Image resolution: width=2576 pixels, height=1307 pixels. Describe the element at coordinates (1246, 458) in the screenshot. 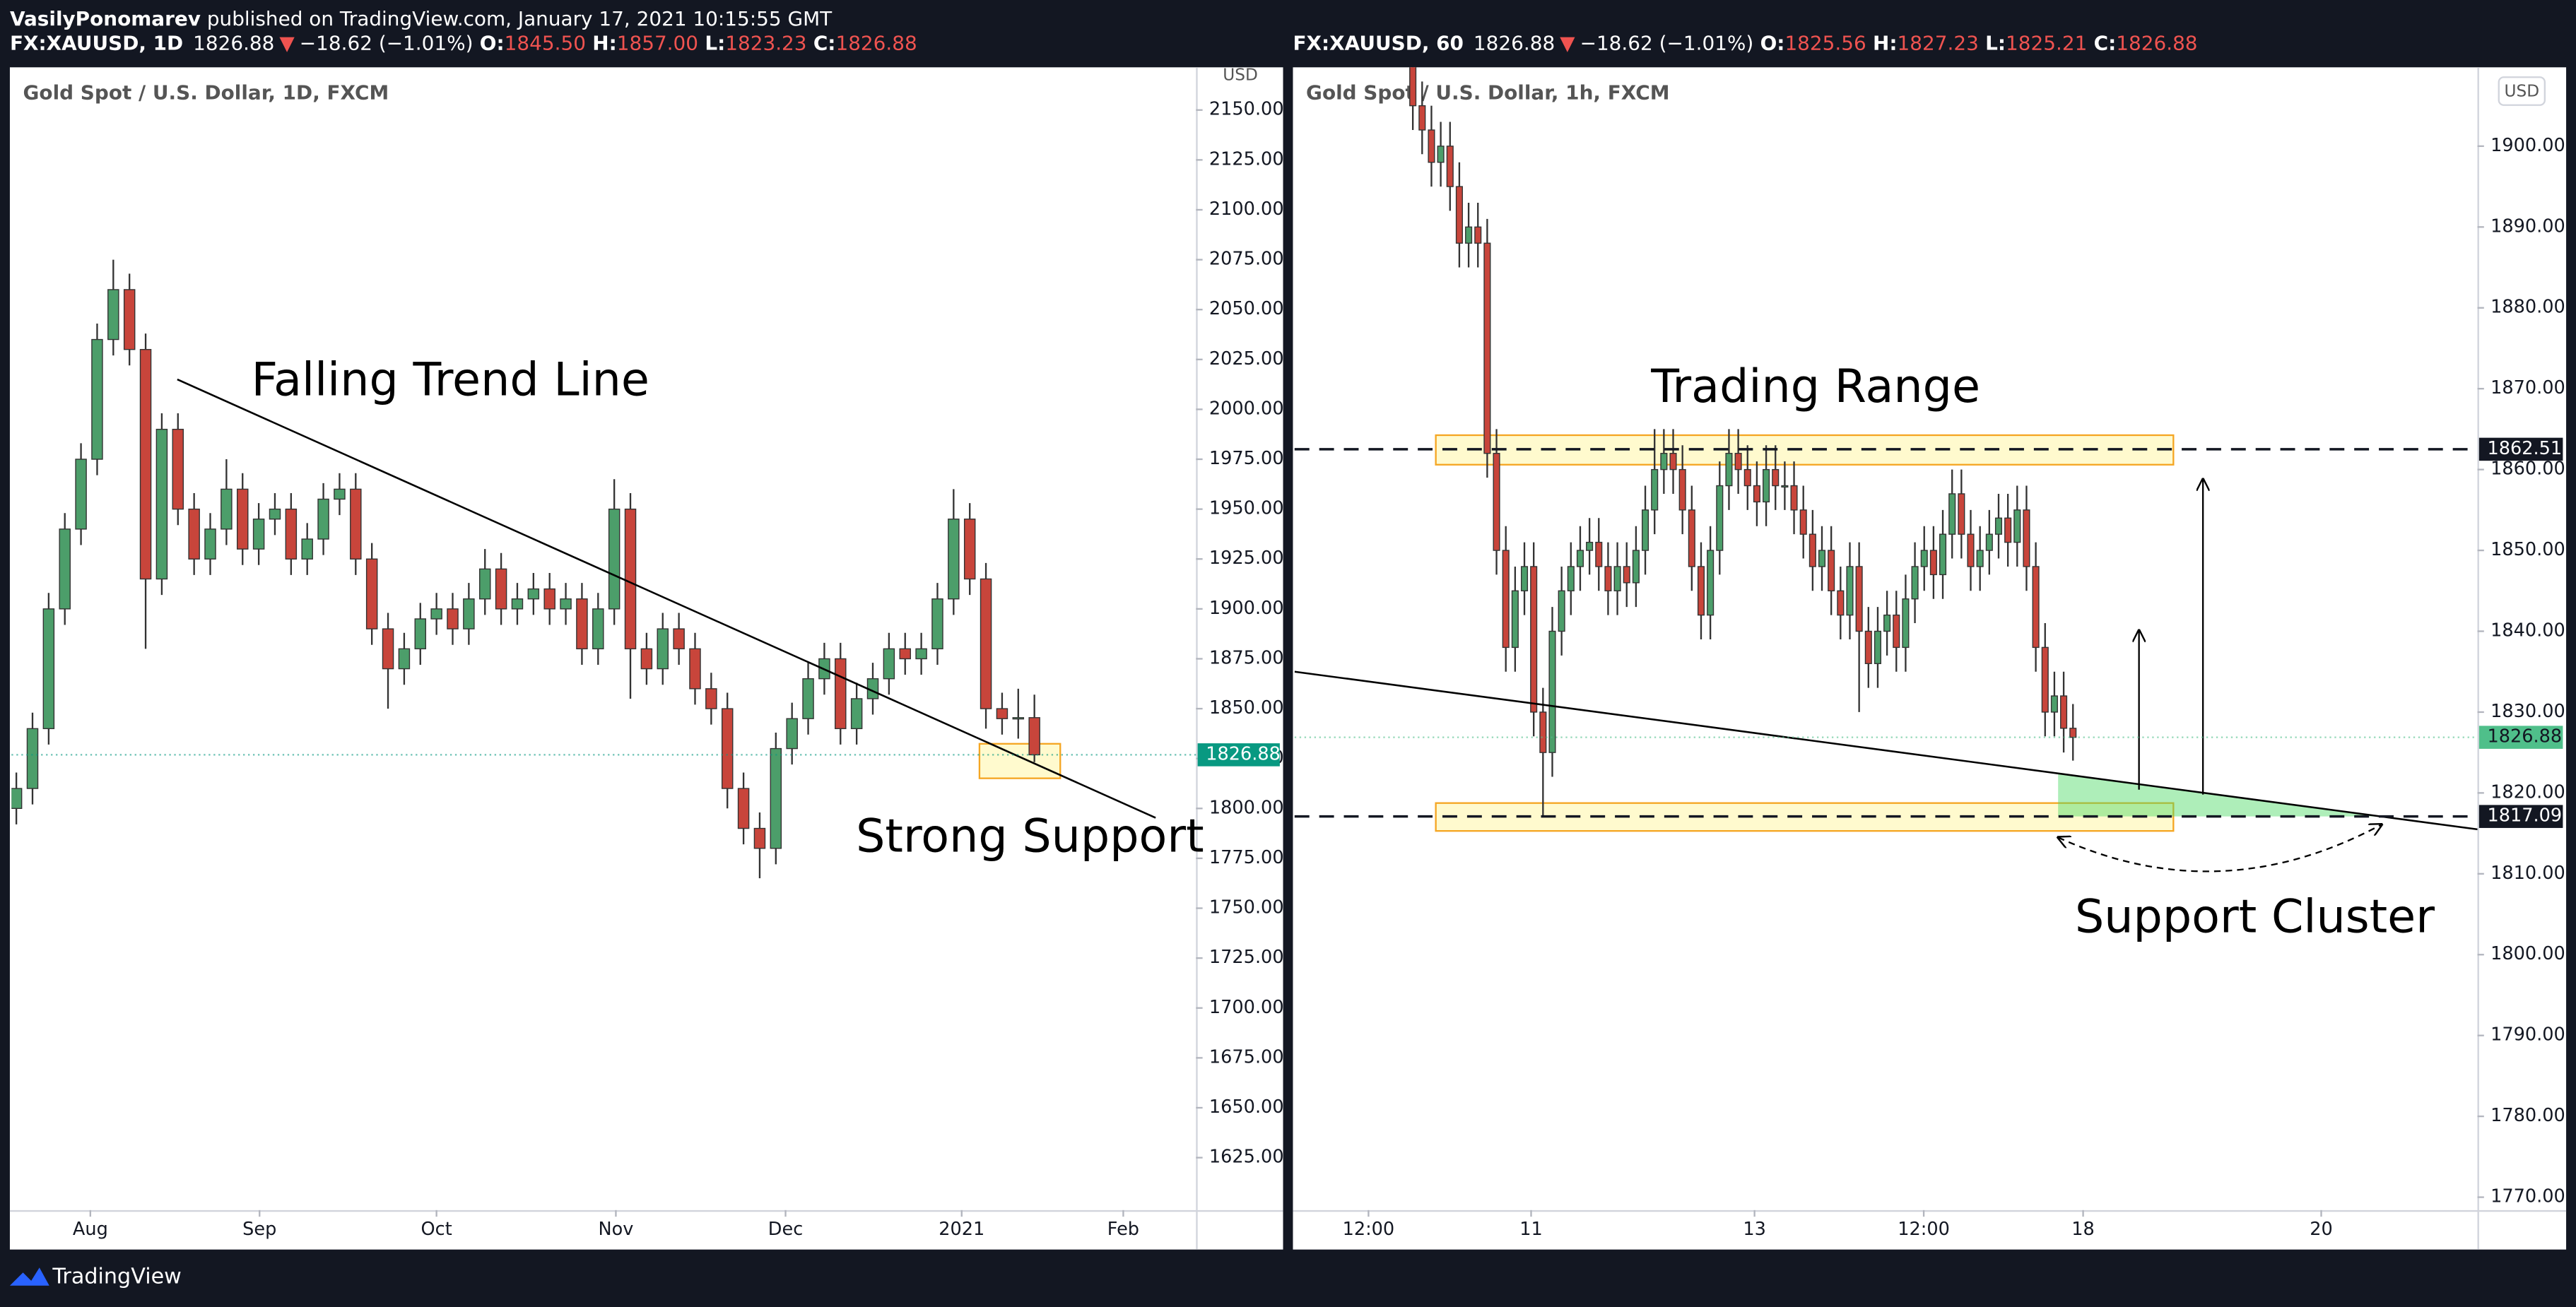

I see `y-tick-label: 1975.00` at that location.